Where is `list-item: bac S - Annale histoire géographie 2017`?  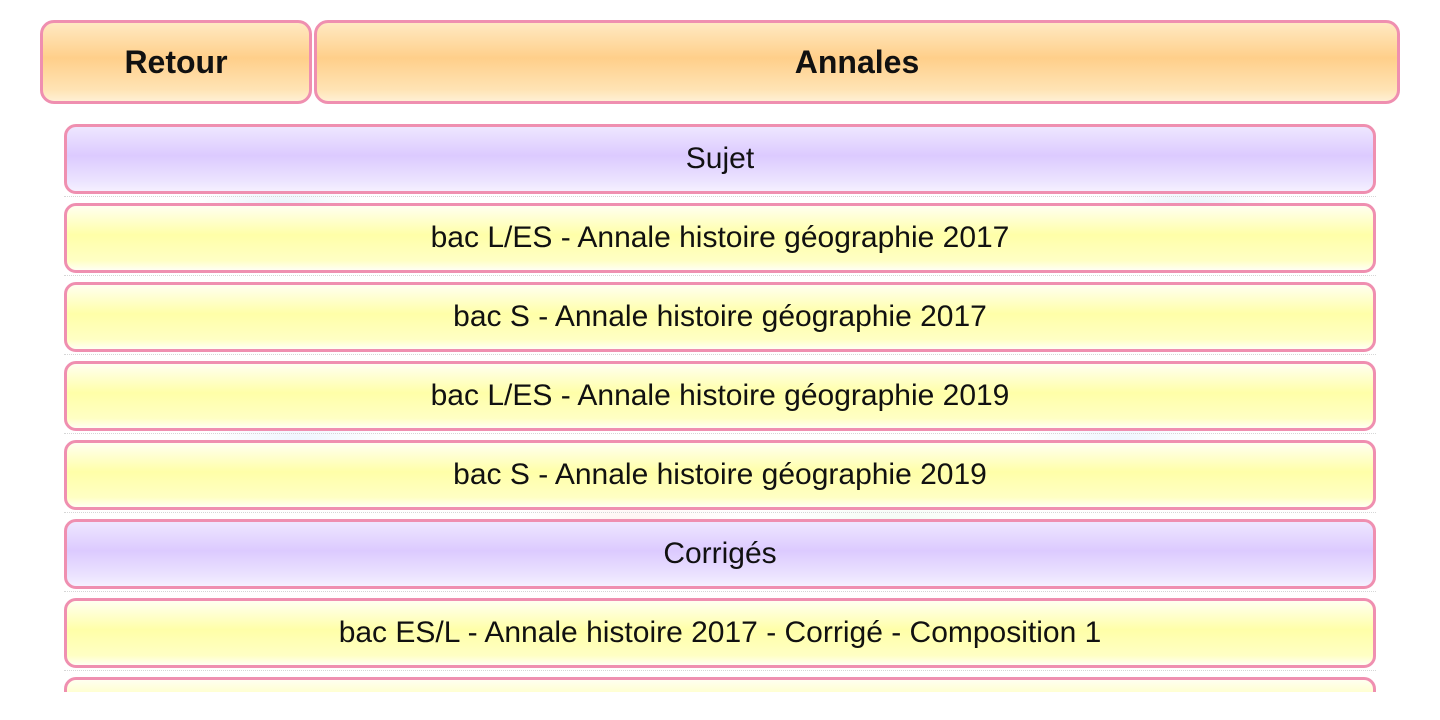
list-item: bac S - Annale histoire géographie 2017 is located at coordinates (720, 317).